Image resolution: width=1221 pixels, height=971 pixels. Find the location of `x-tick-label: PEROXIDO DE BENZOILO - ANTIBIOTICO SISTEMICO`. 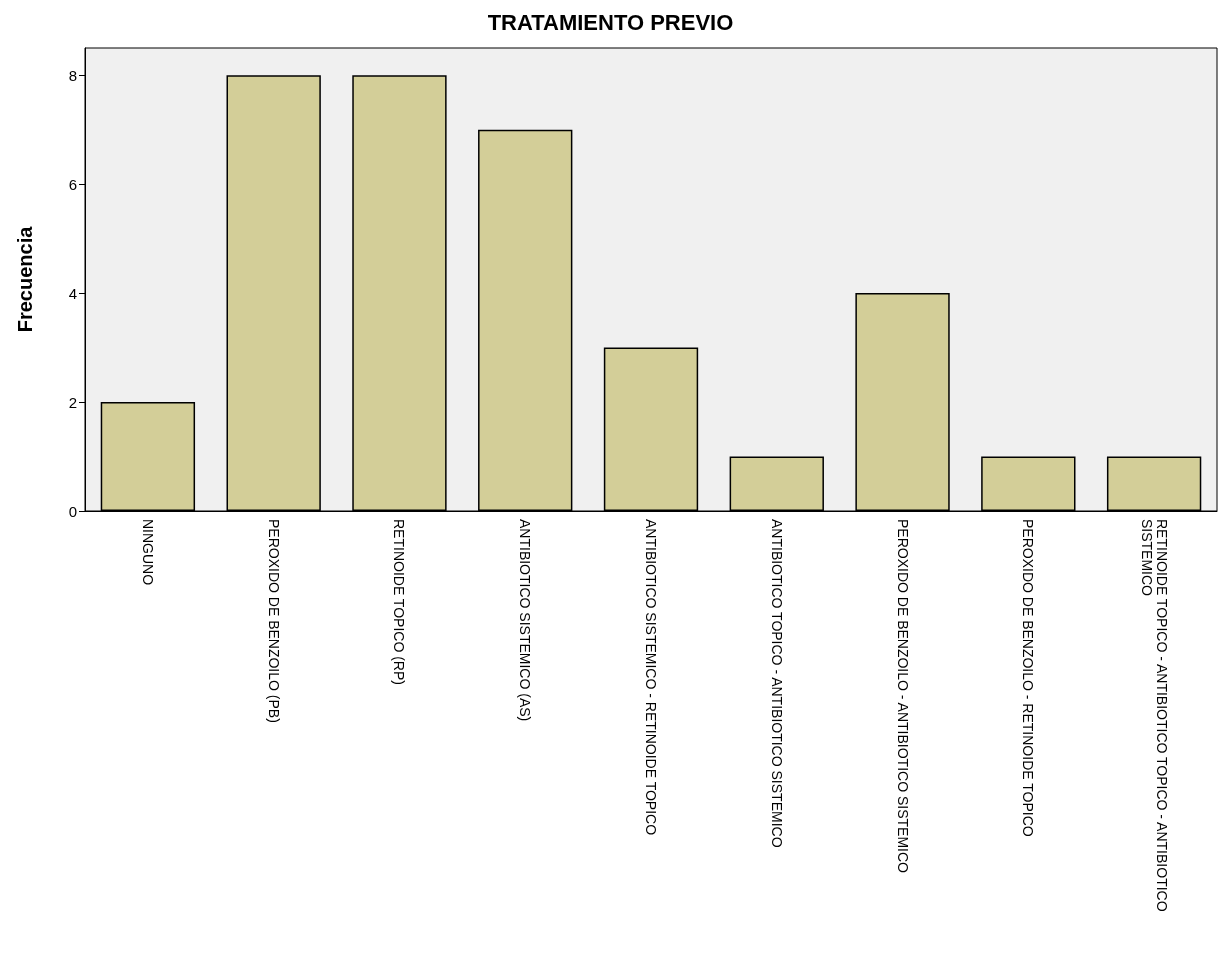

x-tick-label: PEROXIDO DE BENZOILO - ANTIBIOTICO SISTEMICO is located at coordinates (902, 696).